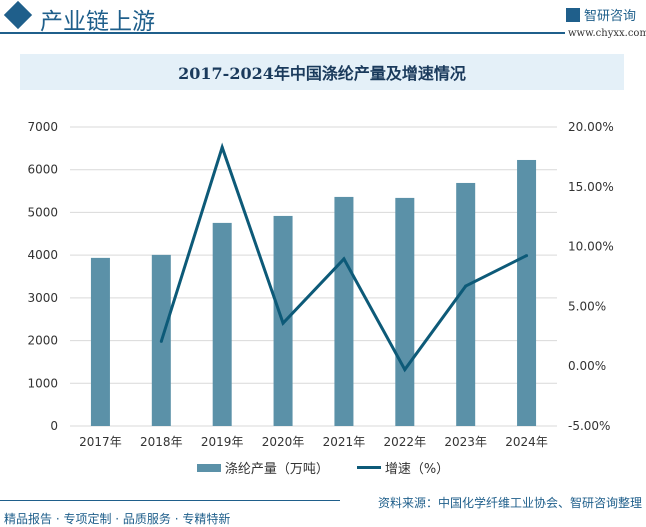 This screenshot has height=527, width=646. Describe the element at coordinates (42, 341) in the screenshot. I see `left-tick-label: 2000` at that location.